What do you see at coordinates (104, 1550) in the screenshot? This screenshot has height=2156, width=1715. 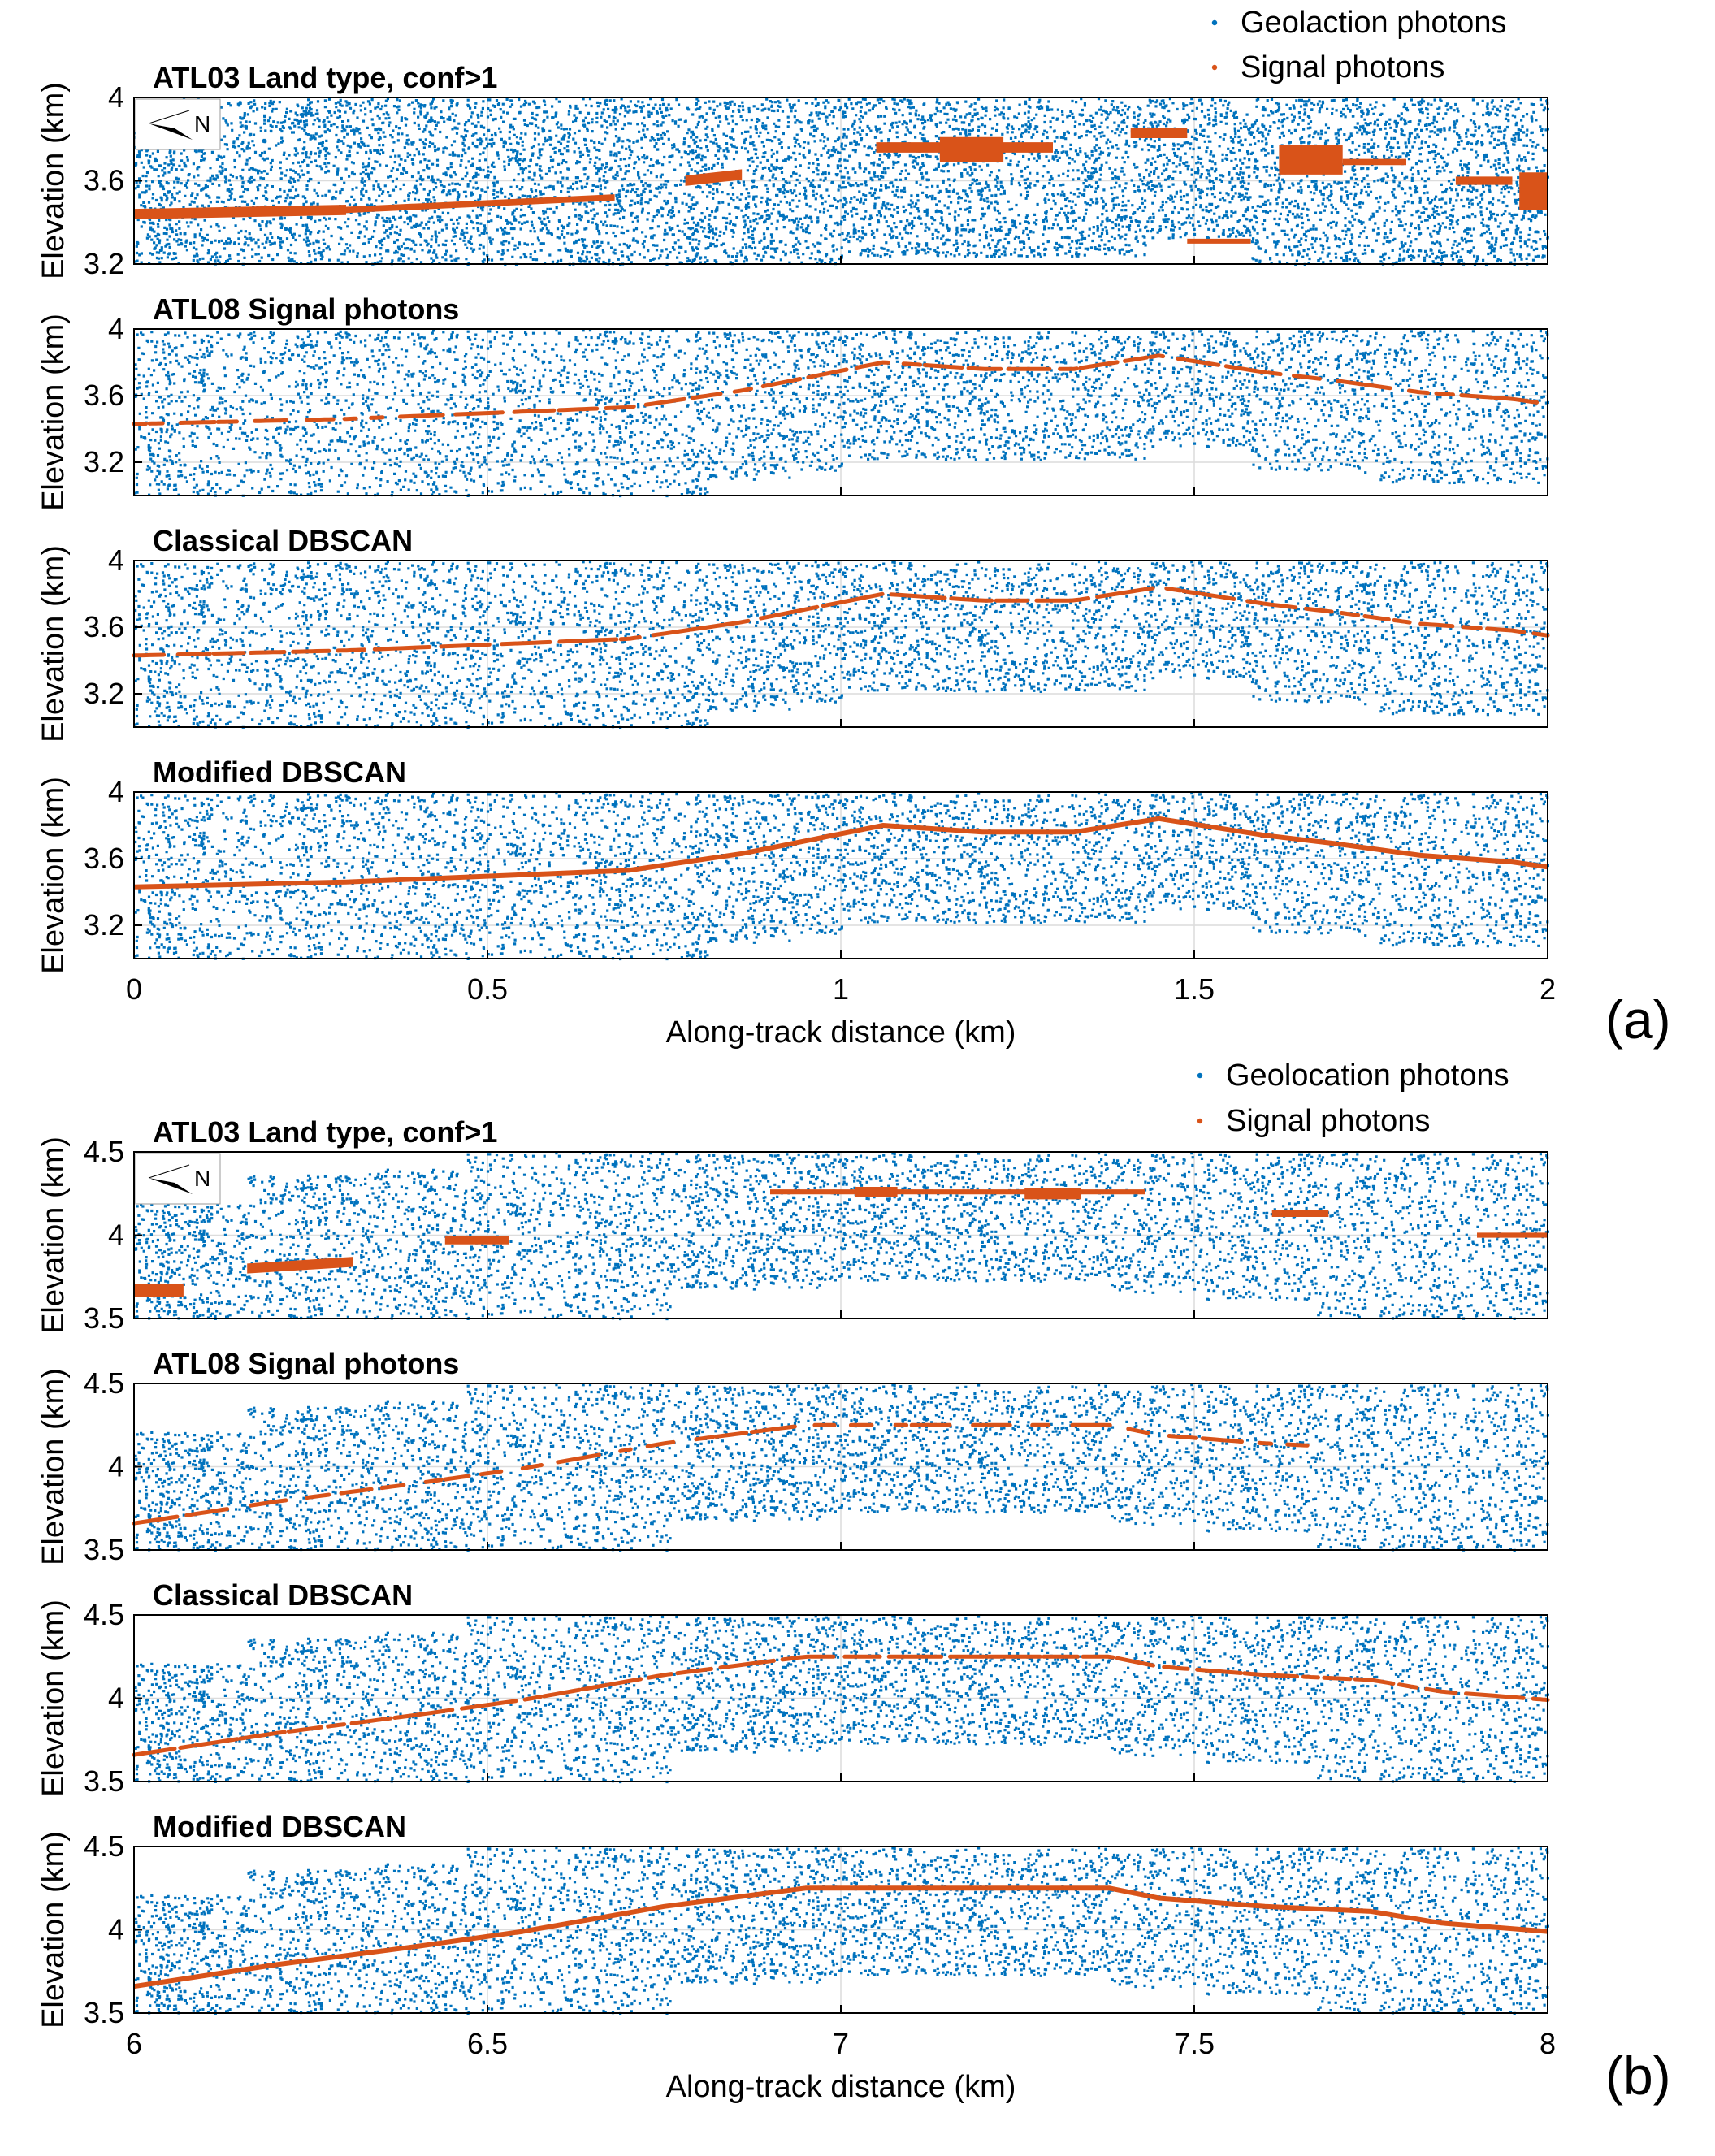 I see `y-tick-label: 3.5` at bounding box center [104, 1550].